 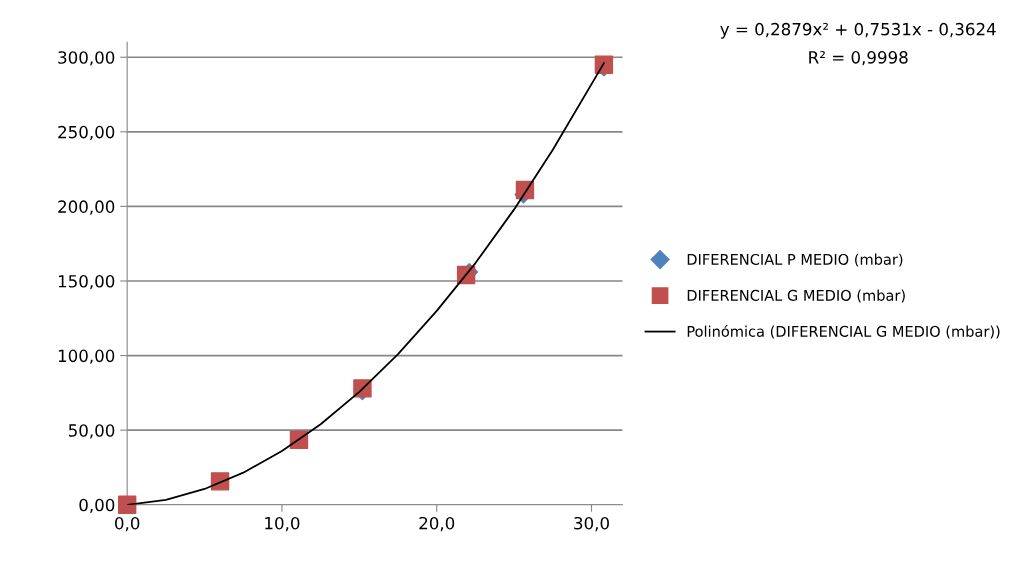 What do you see at coordinates (591, 524) in the screenshot?
I see `x-tick-label: 30,0` at bounding box center [591, 524].